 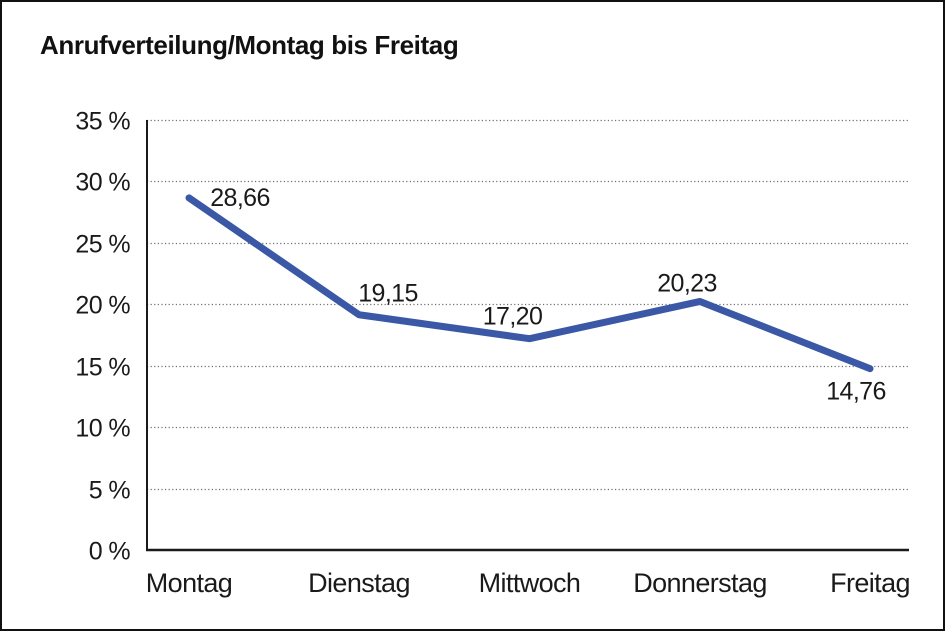 What do you see at coordinates (687, 283) in the screenshot?
I see `data-point-label: 20,23` at bounding box center [687, 283].